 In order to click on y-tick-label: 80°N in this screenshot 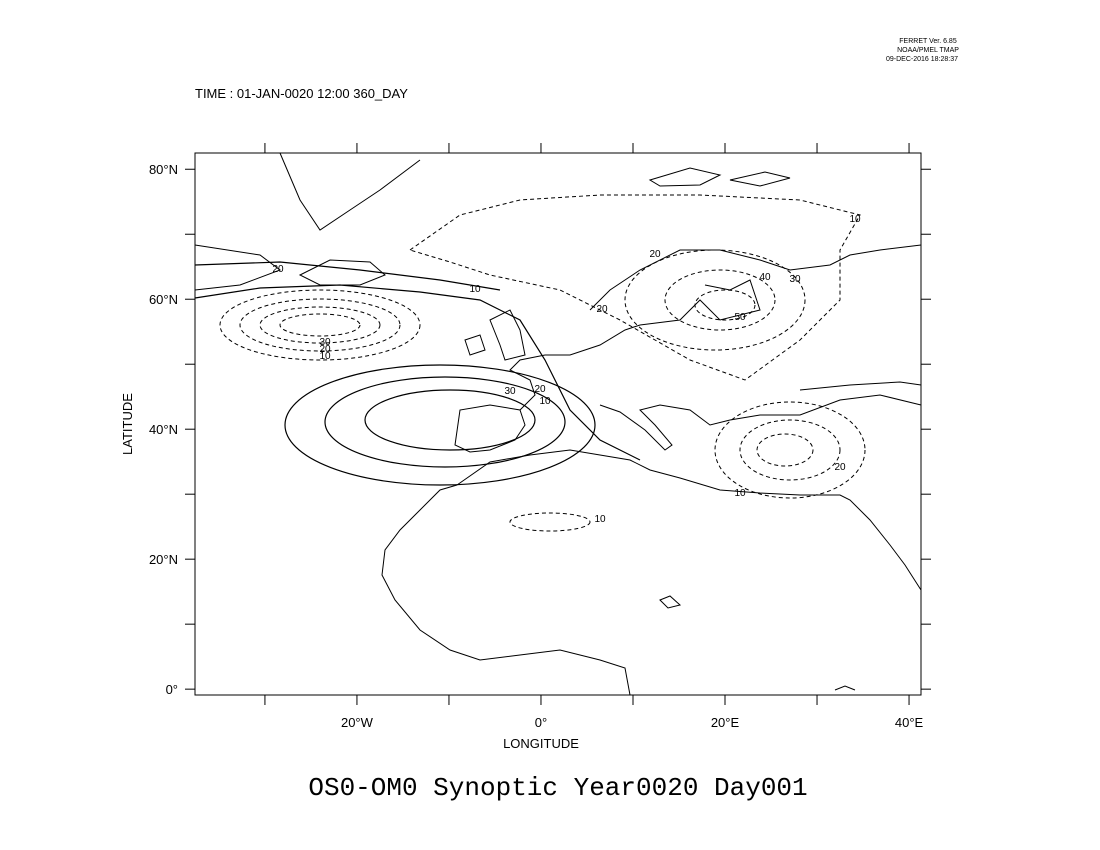, I will do `click(163, 169)`.